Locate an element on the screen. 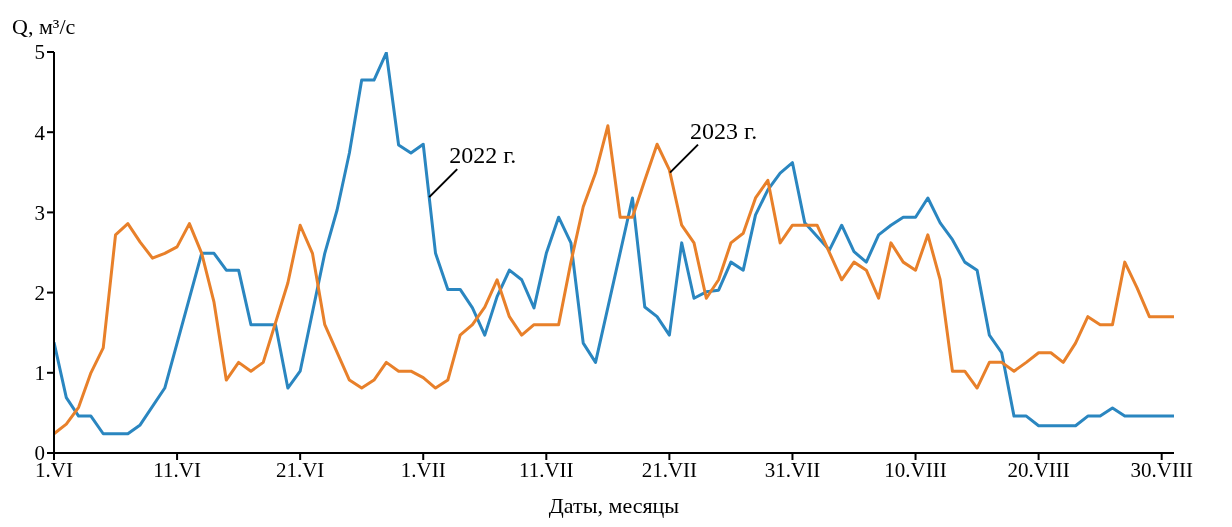 This screenshot has width=1232, height=527. x-tick-label: 30.VIII is located at coordinates (1161, 469).